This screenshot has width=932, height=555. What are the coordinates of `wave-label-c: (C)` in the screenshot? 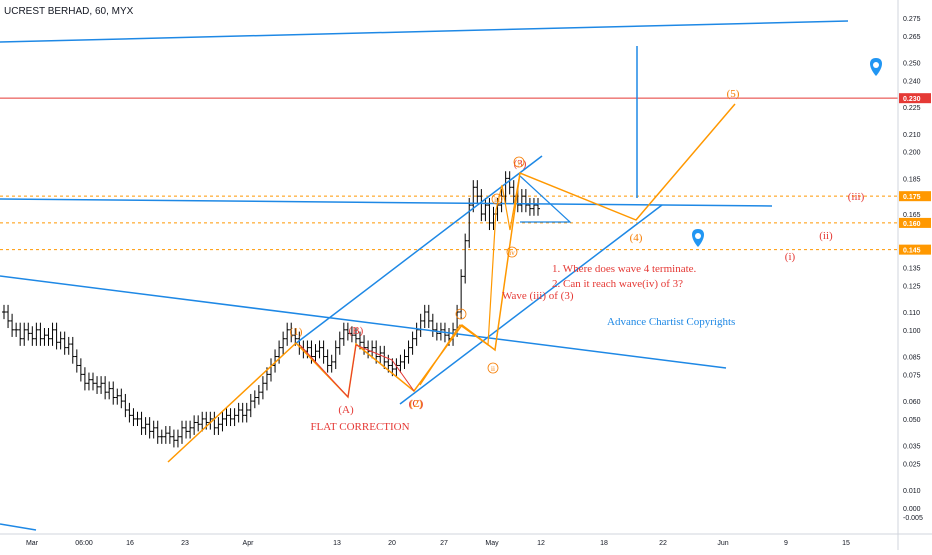 It's located at (416, 404).